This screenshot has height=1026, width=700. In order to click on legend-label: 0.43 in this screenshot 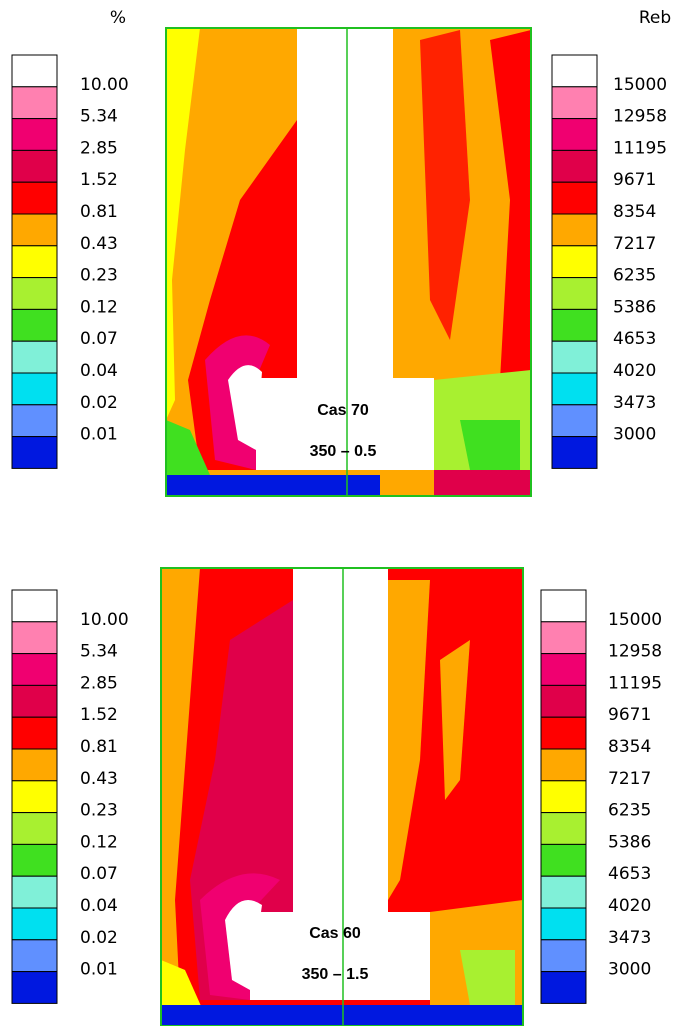, I will do `click(99, 244)`.